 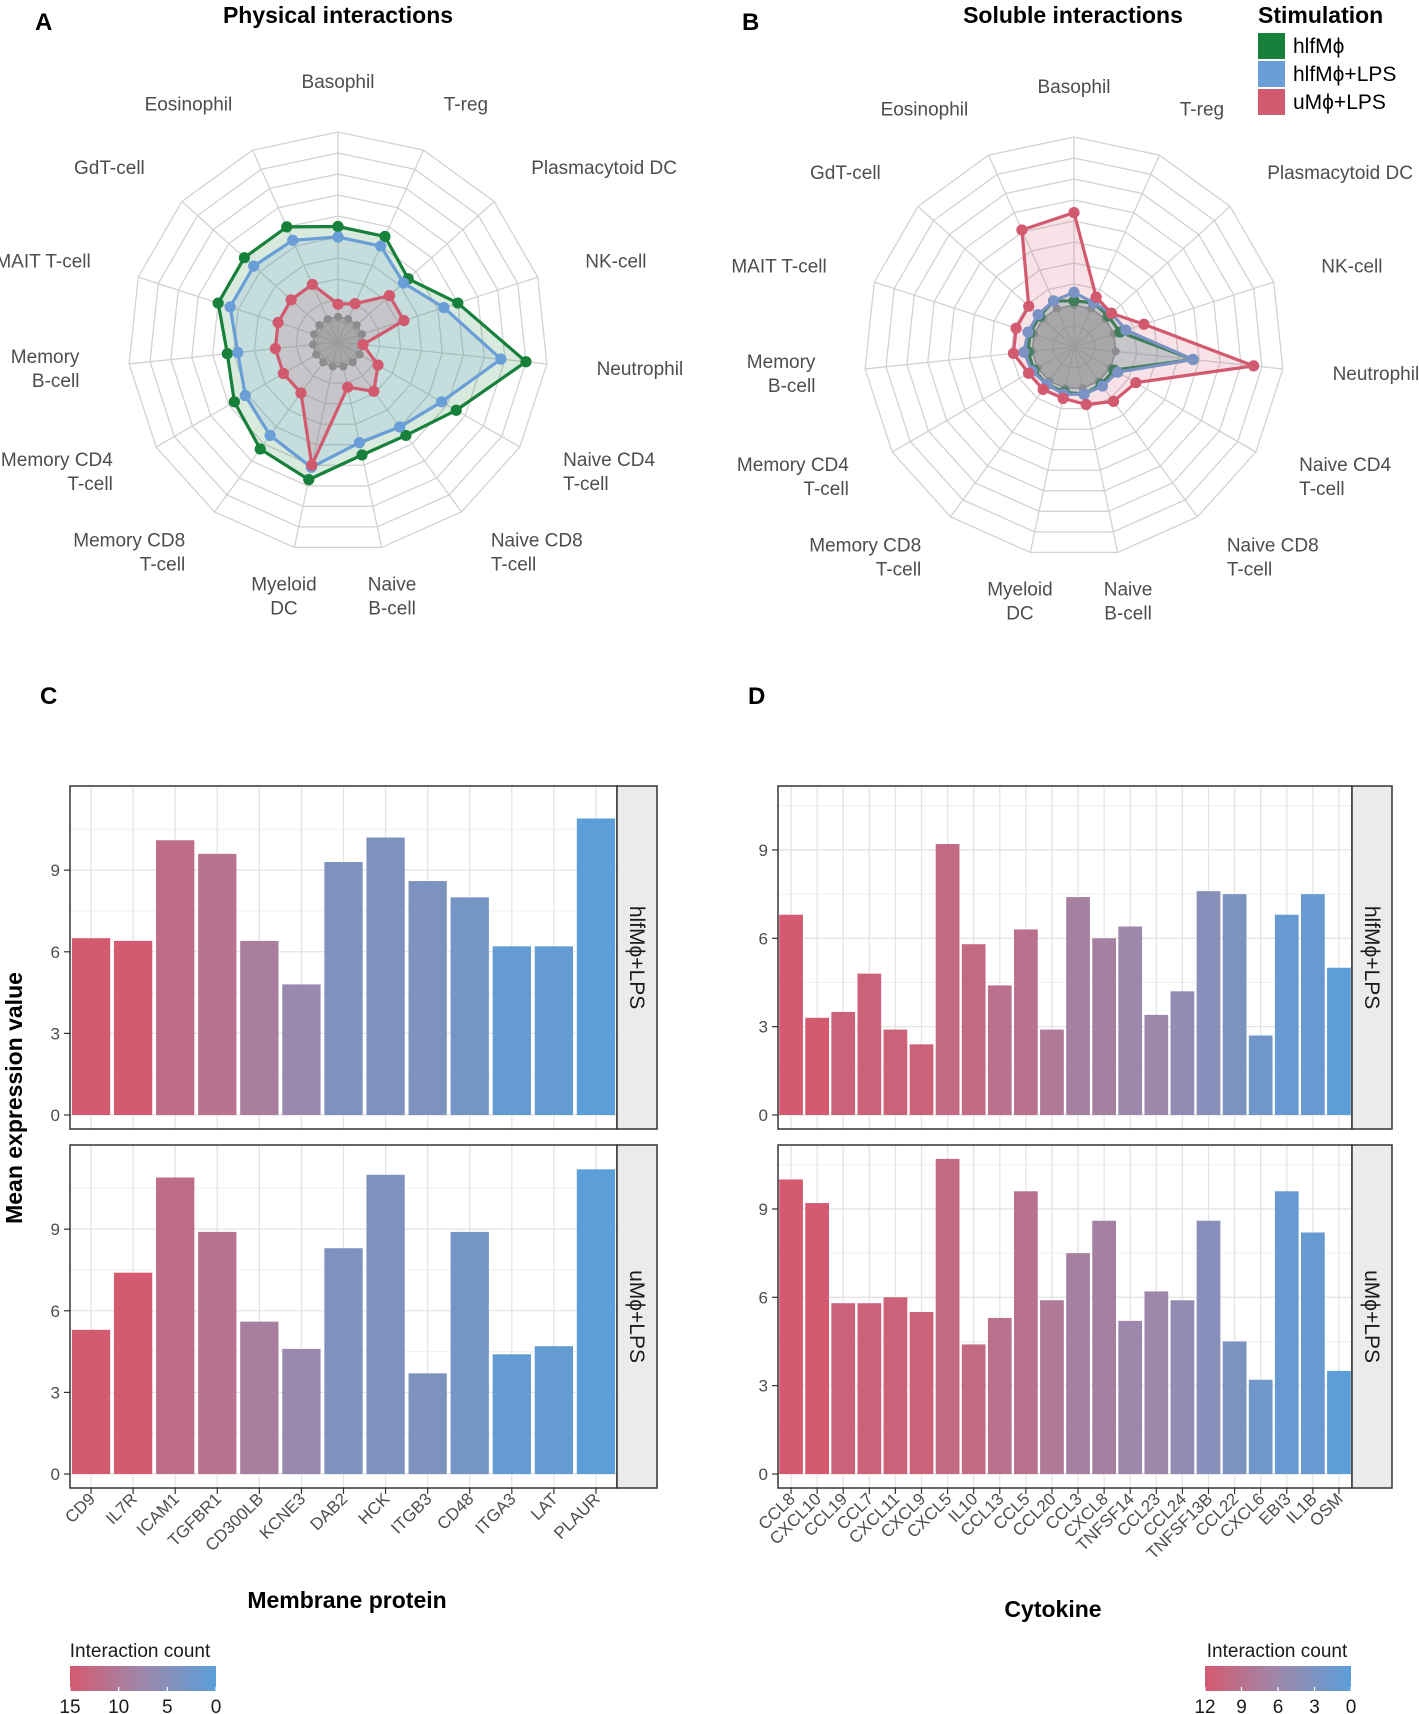 I want to click on radar-a-axis-label-myeloid-dc: Myeloid DC, so click(x=283, y=596).